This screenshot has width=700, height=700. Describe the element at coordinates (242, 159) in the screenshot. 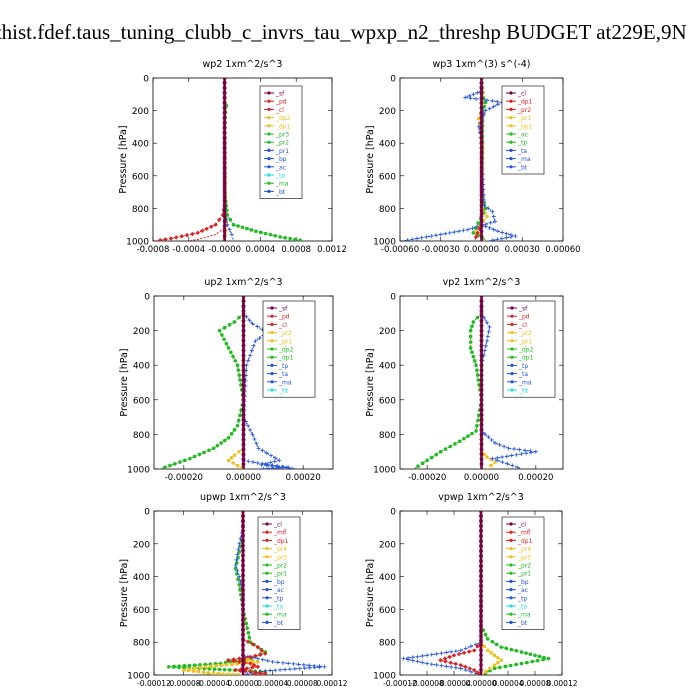

I see `plot-frame` at that location.